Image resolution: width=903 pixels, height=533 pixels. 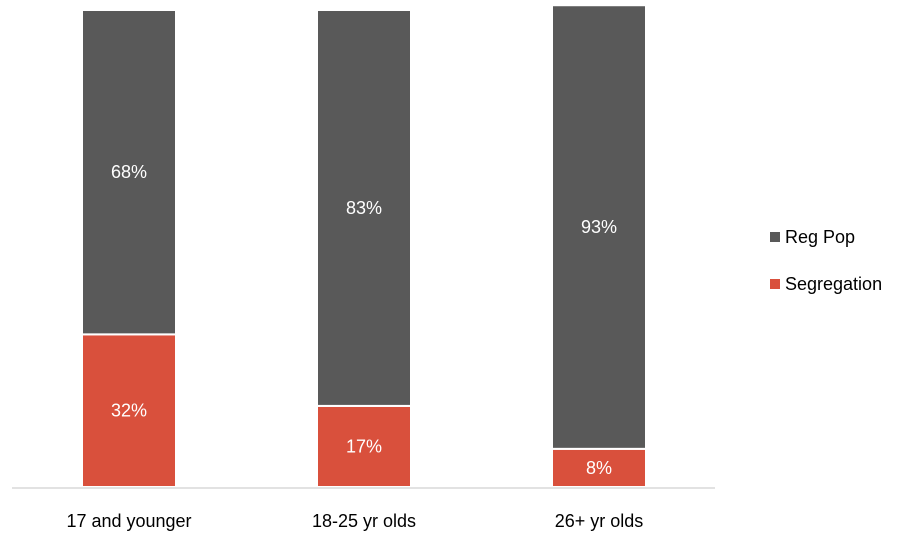 I want to click on category-label-2: 18-25 yr olds, so click(x=364, y=521).